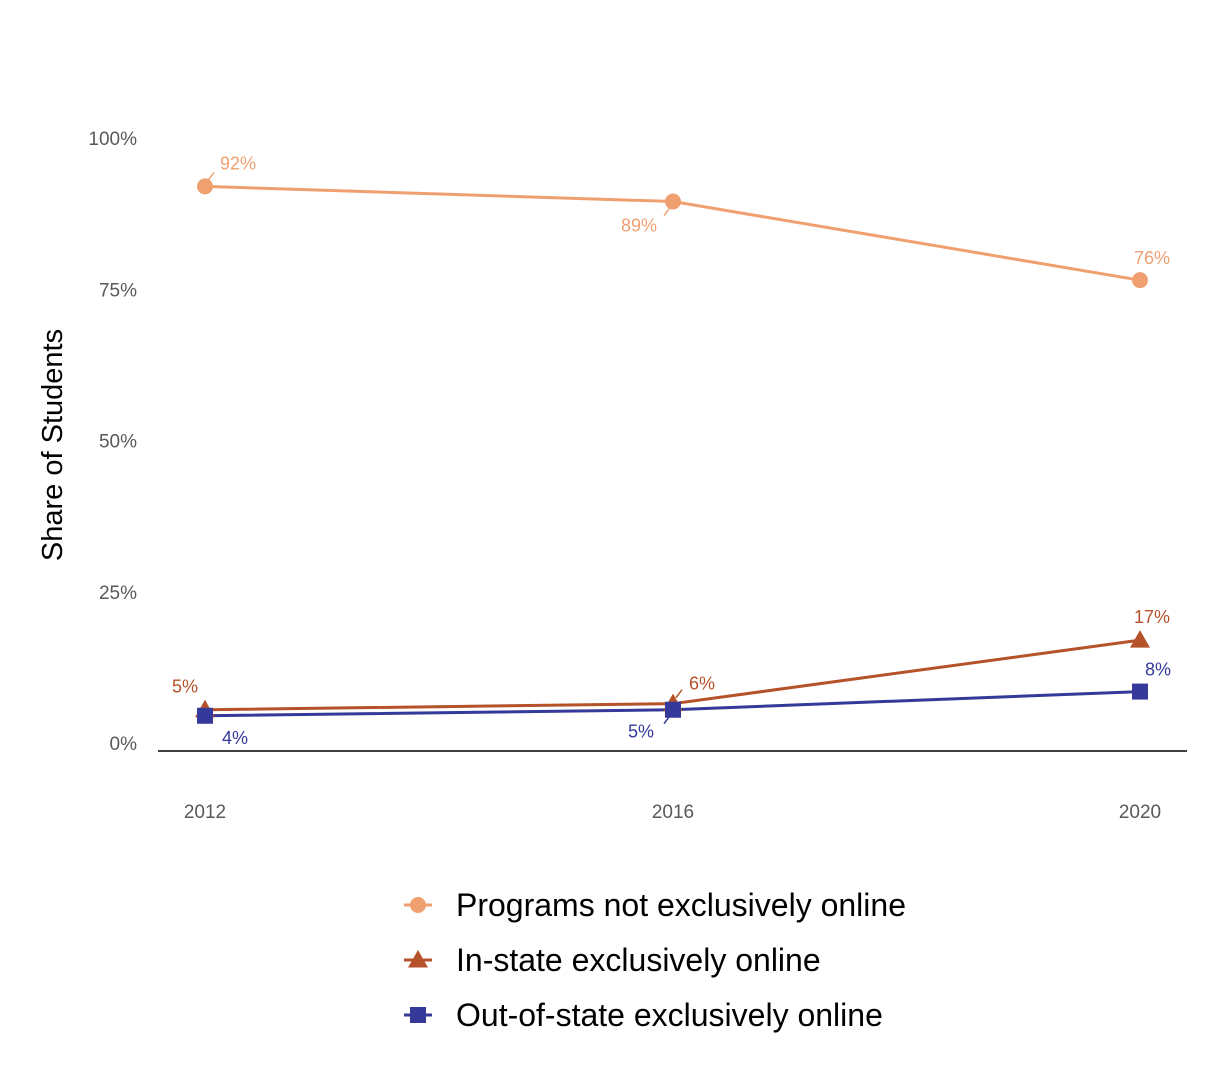 The height and width of the screenshot is (1089, 1225). I want to click on y-tick-label: 50%, so click(118, 442).